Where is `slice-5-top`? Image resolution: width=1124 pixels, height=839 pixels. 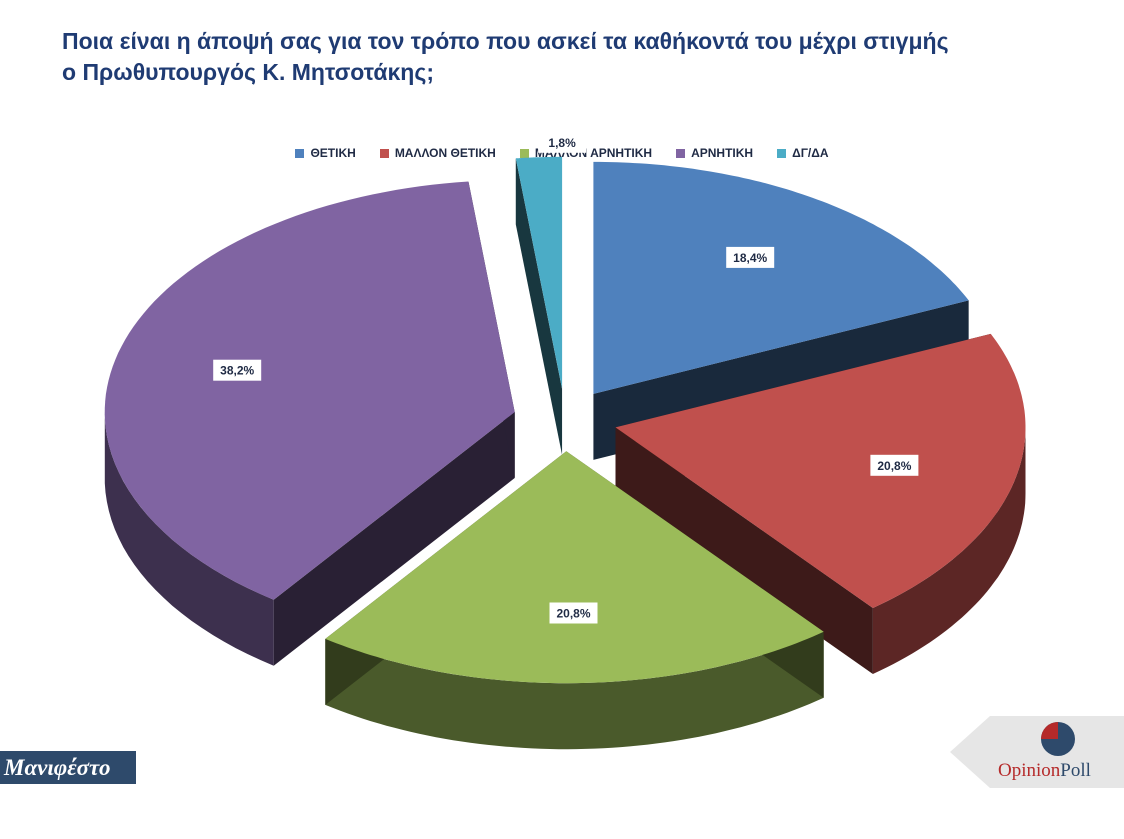 slice-5-top is located at coordinates (539, 272).